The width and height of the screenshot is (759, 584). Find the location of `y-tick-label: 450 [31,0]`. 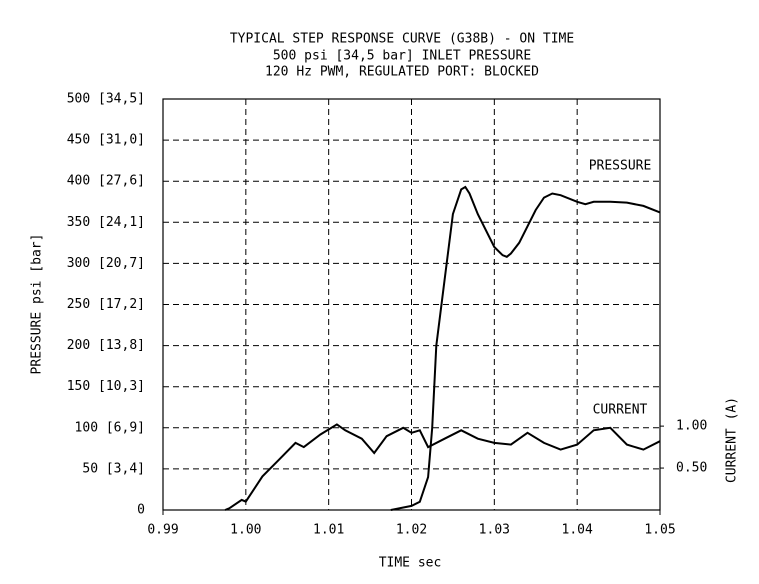

y-tick-label: 450 [31,0] is located at coordinates (106, 140).